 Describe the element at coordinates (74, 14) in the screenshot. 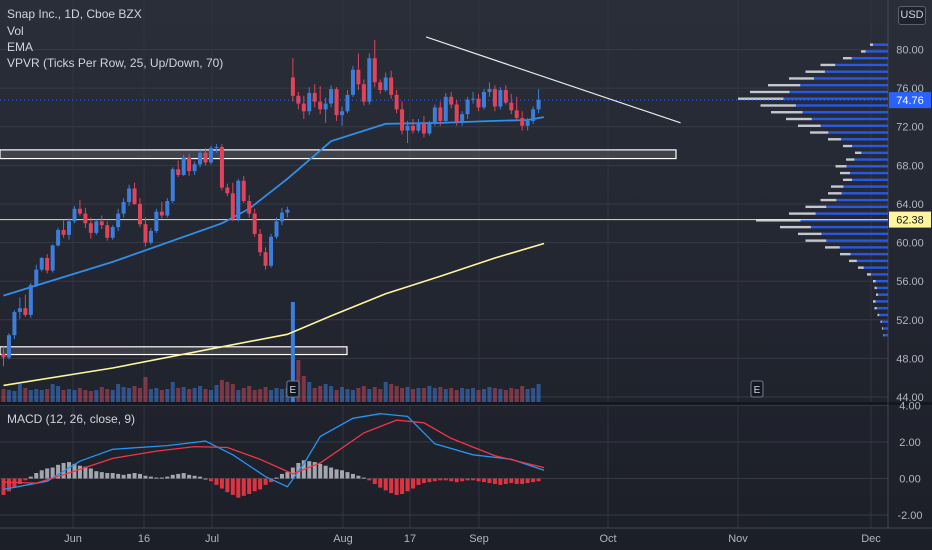

I see `symbol-legend: Snap Inc., 1D, Cboe BZX` at that location.